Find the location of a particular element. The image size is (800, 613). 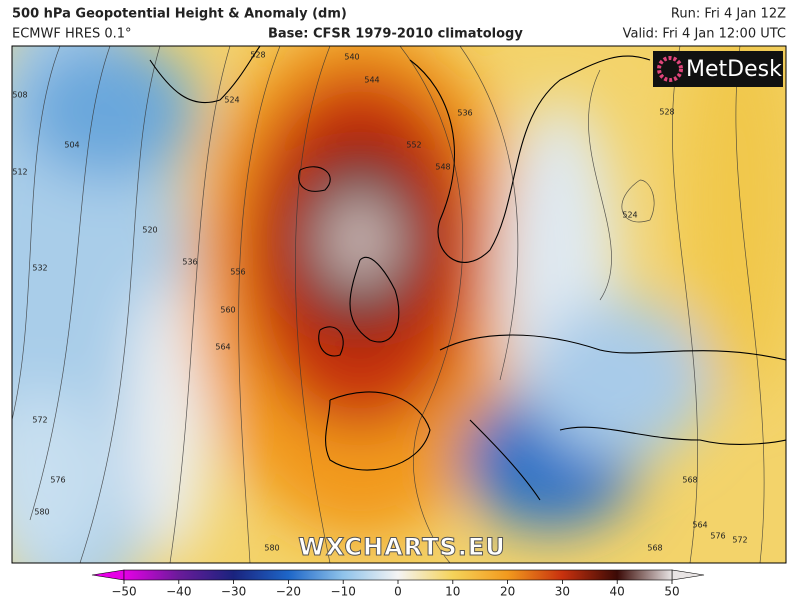

contour-label: 552 is located at coordinates (413, 145).